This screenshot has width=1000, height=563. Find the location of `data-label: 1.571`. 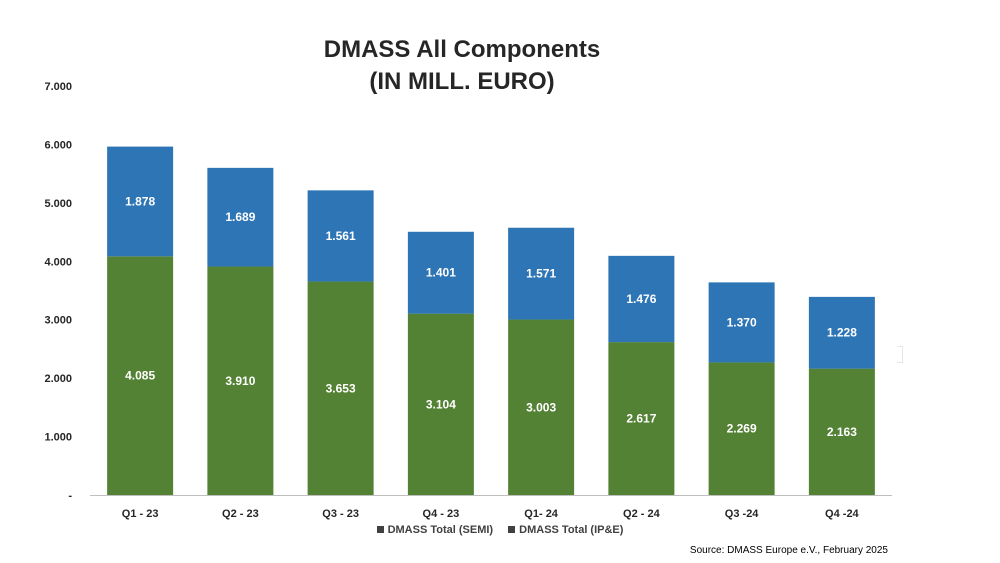

data-label: 1.571 is located at coordinates (541, 274).